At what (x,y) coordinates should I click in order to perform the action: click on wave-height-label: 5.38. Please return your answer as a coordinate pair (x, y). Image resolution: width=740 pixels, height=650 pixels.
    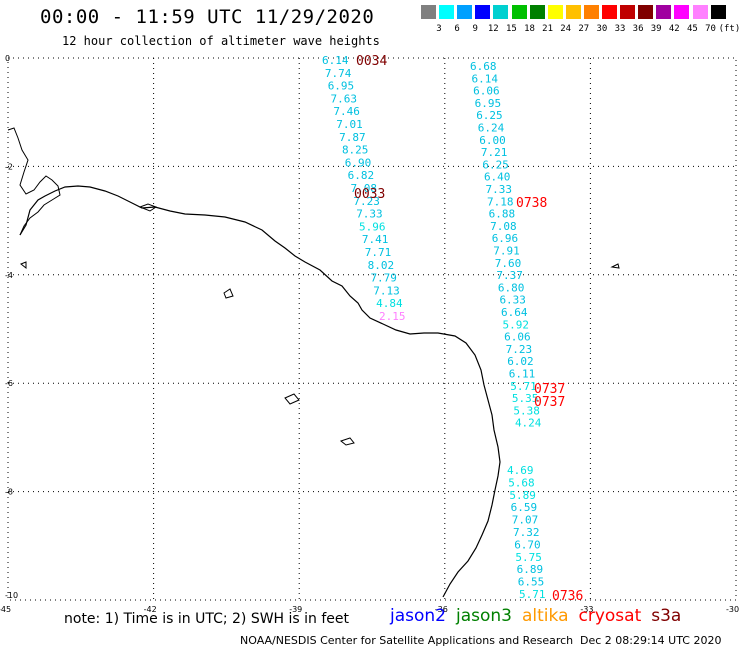
    Looking at the image, I should click on (526, 410).